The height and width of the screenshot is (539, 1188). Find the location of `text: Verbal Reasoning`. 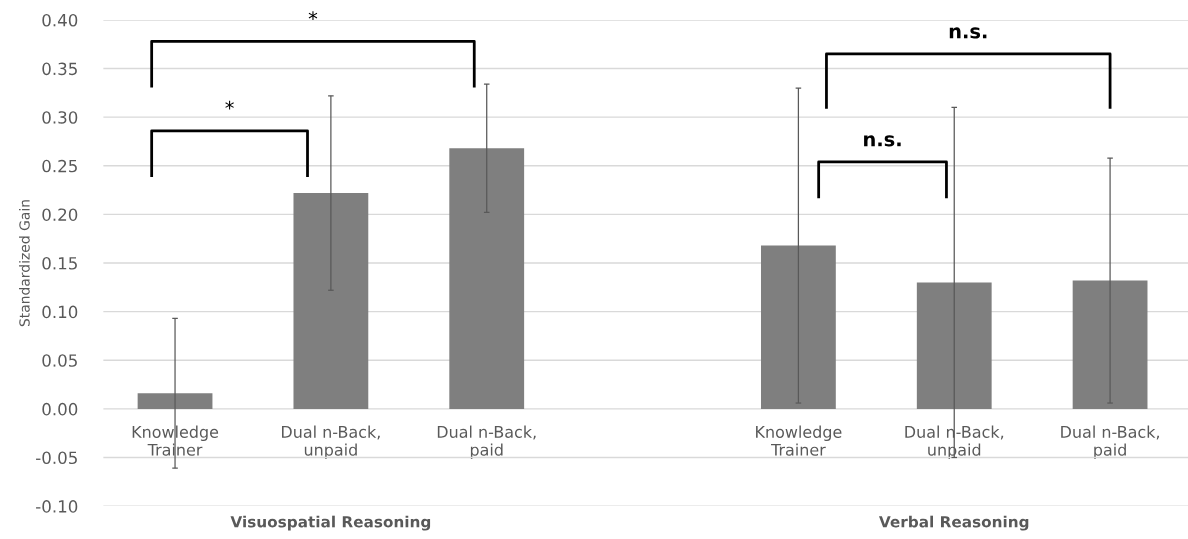

text: Verbal Reasoning is located at coordinates (954, 523).